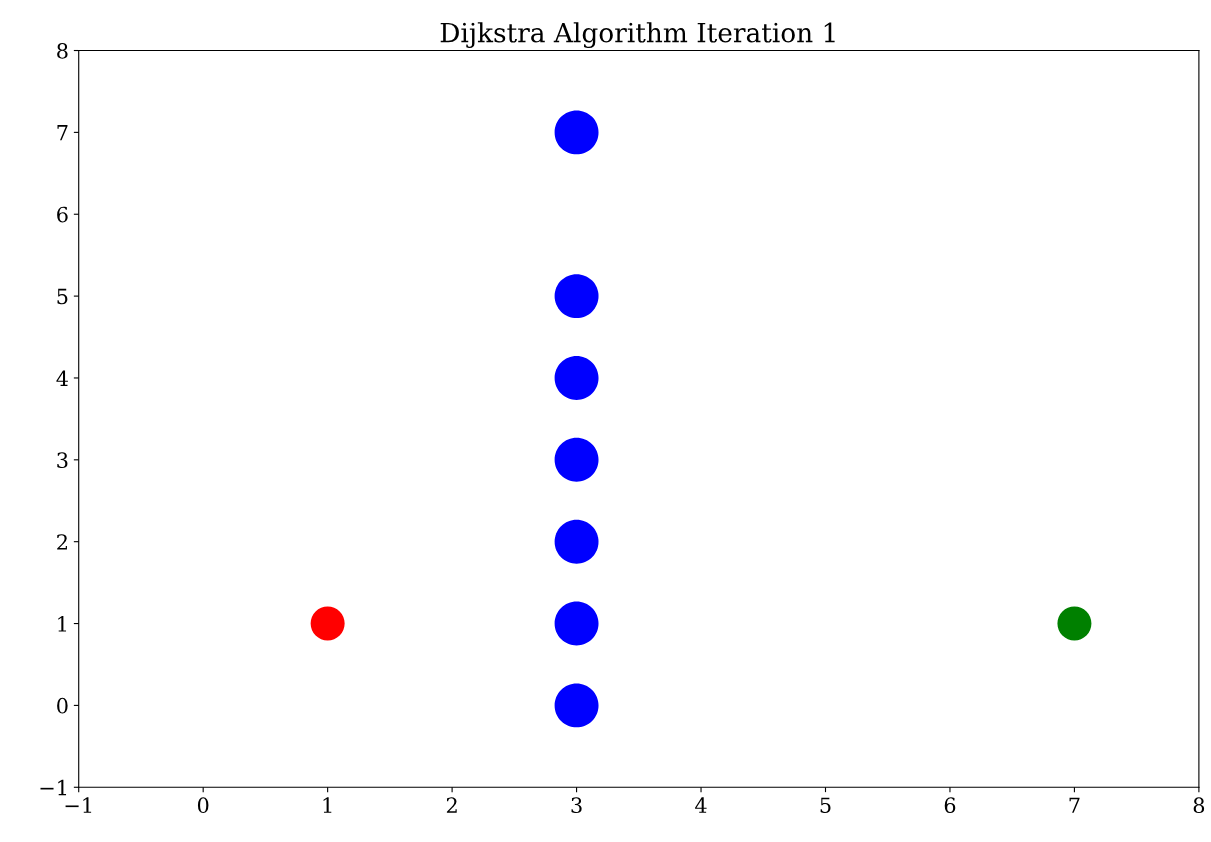  I want to click on y-tick-label: 4, so click(62, 378).